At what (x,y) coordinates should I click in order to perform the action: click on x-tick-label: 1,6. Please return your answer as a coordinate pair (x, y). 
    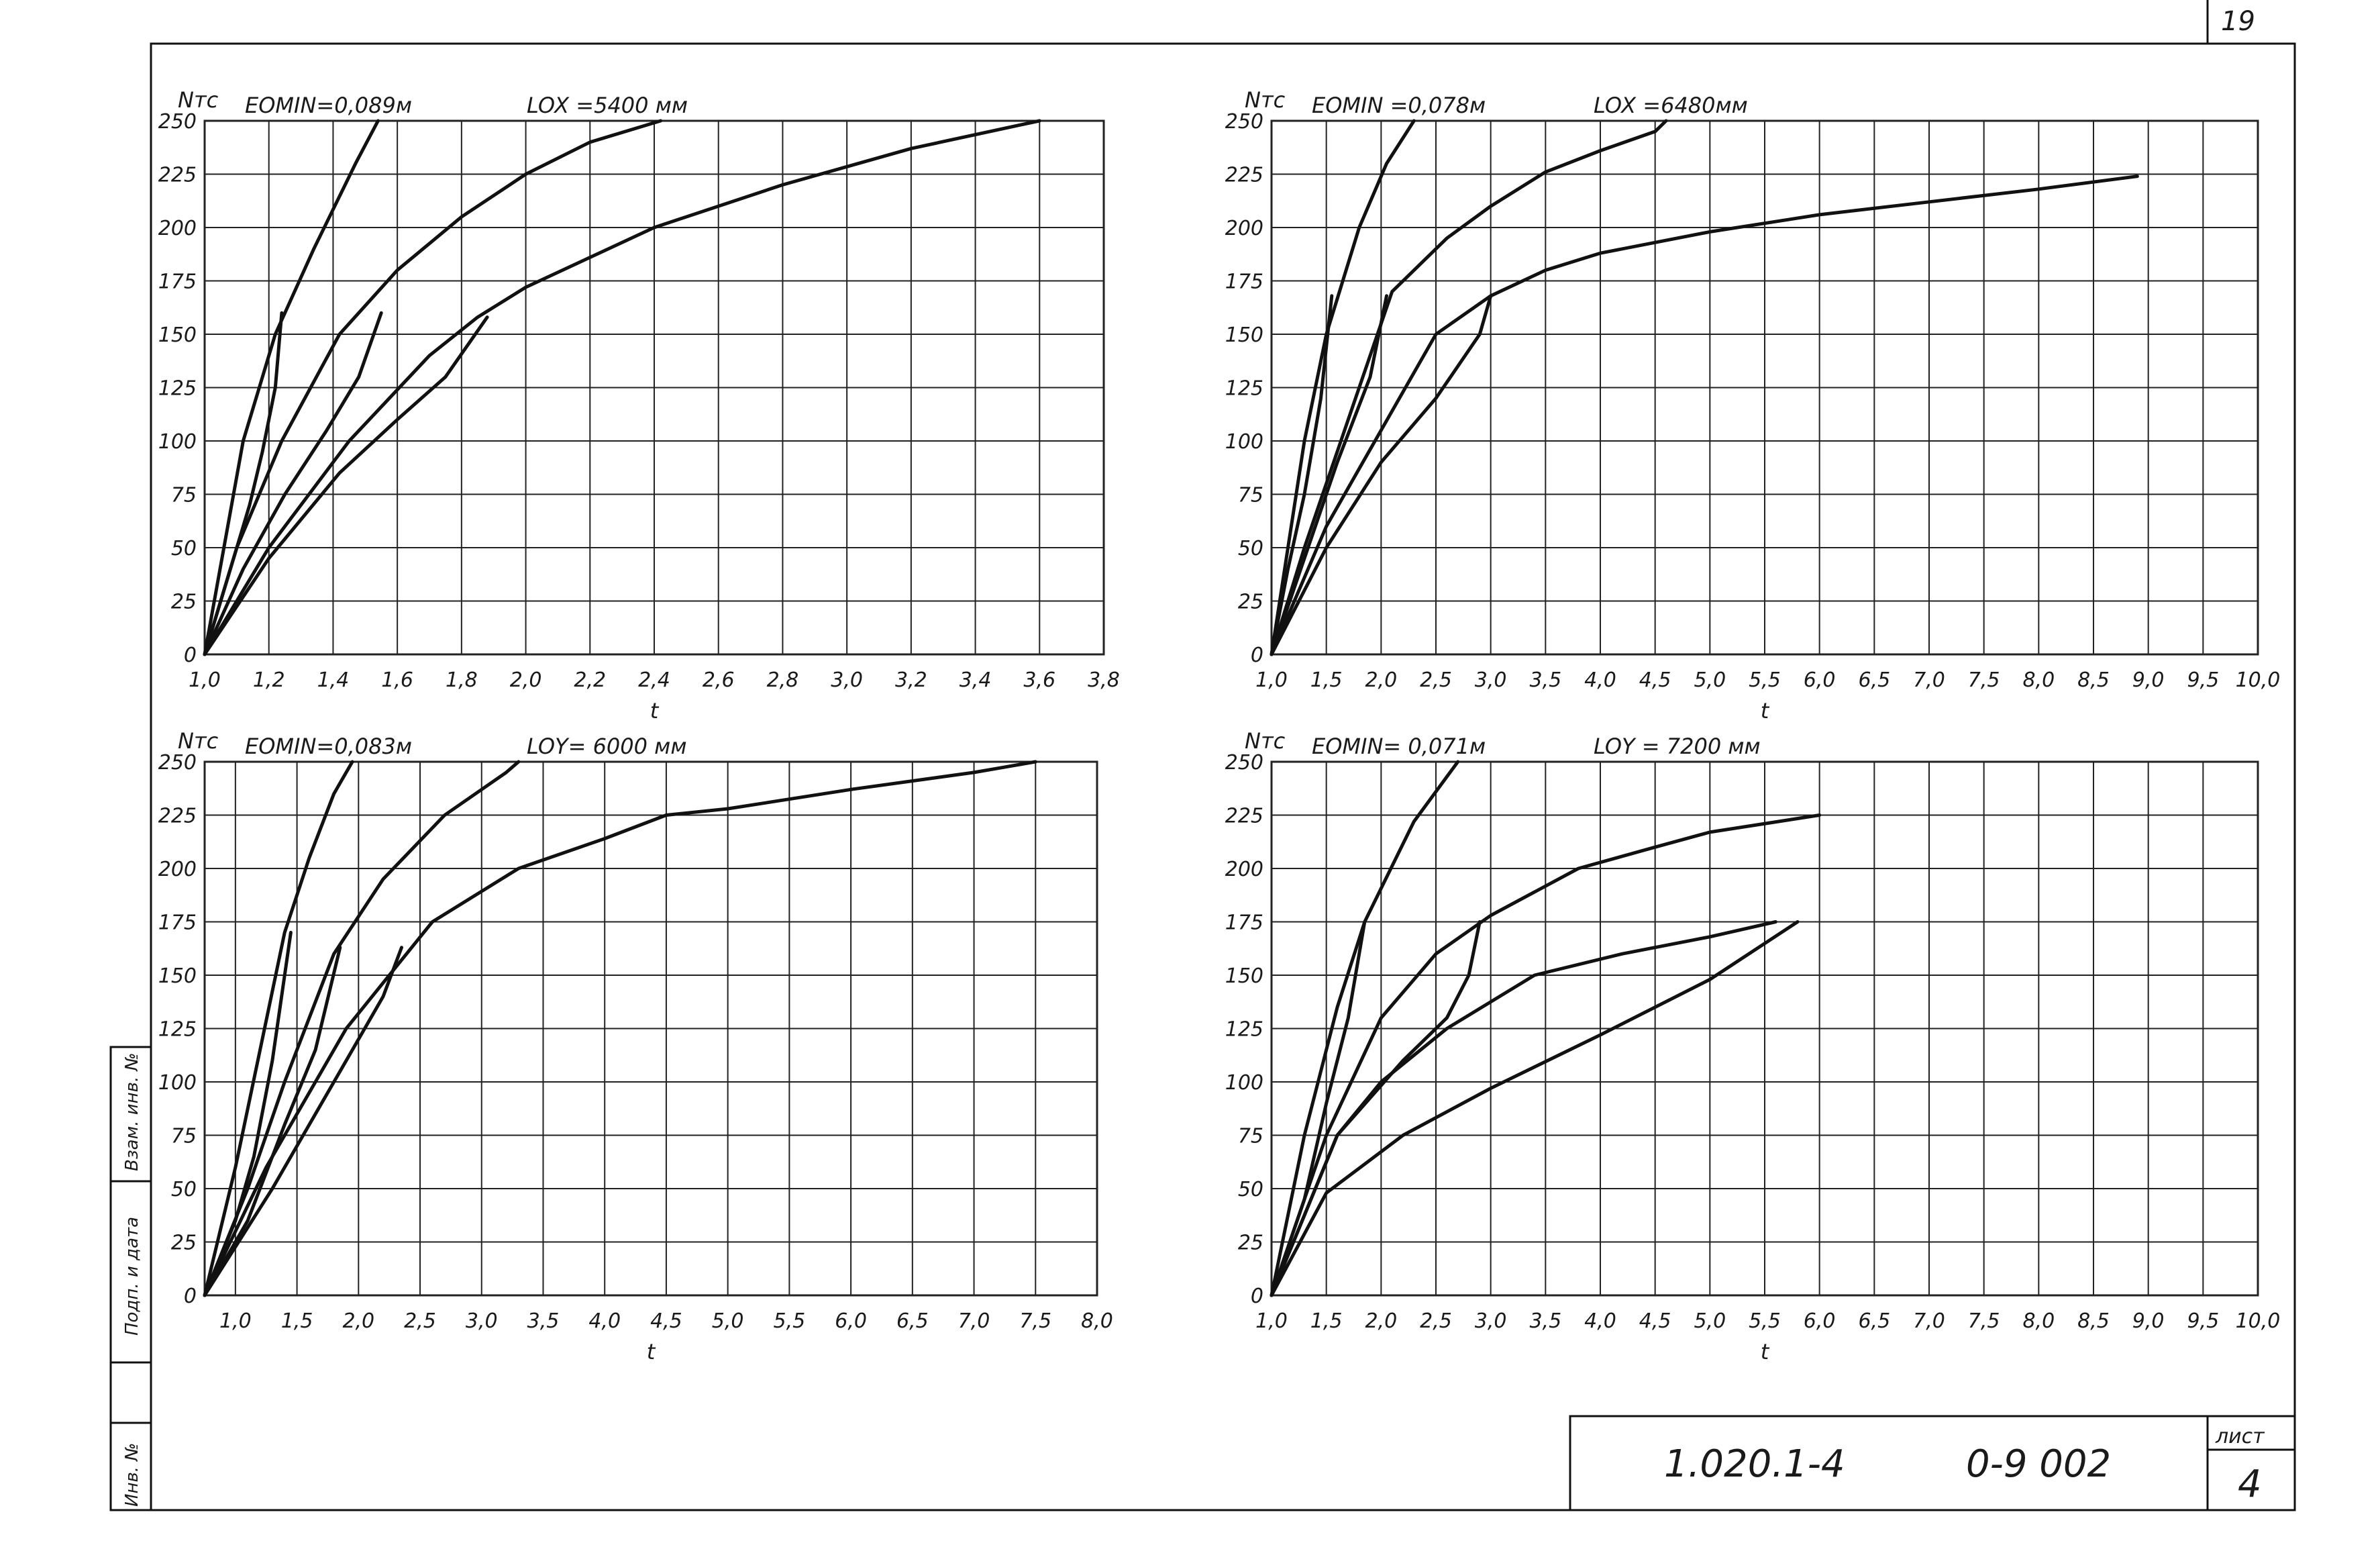
    Looking at the image, I should click on (397, 680).